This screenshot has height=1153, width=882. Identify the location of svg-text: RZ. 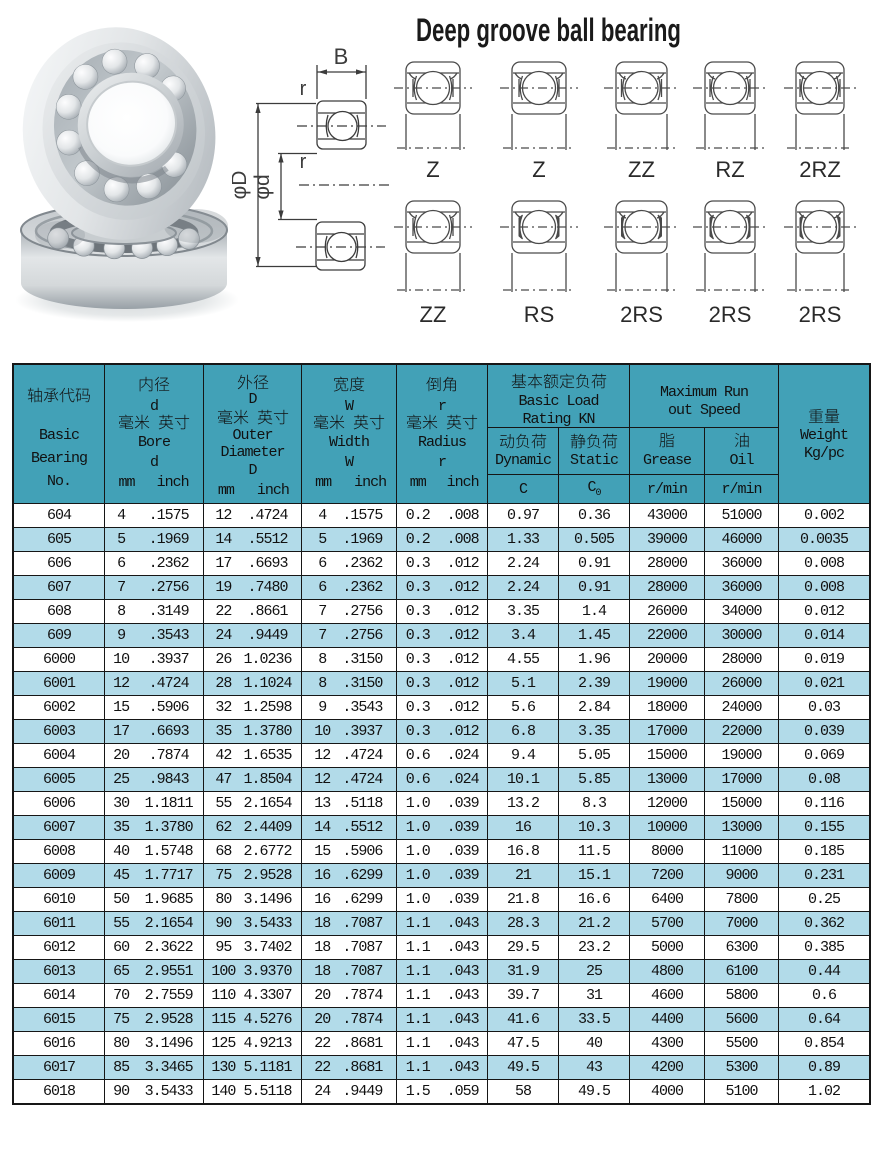
(729, 169).